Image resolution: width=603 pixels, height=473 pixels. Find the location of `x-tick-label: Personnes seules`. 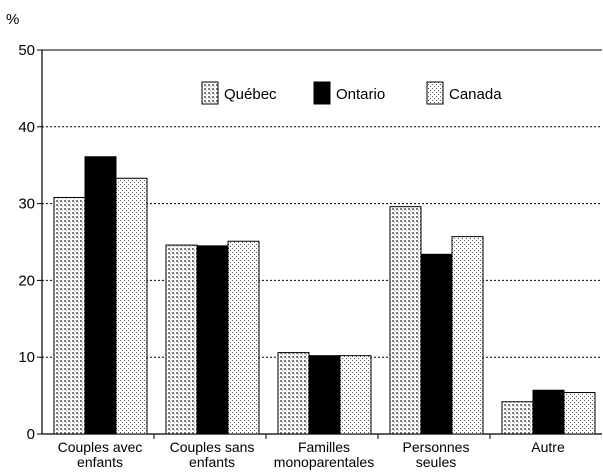

x-tick-label: Personnes seules is located at coordinates (436, 454).